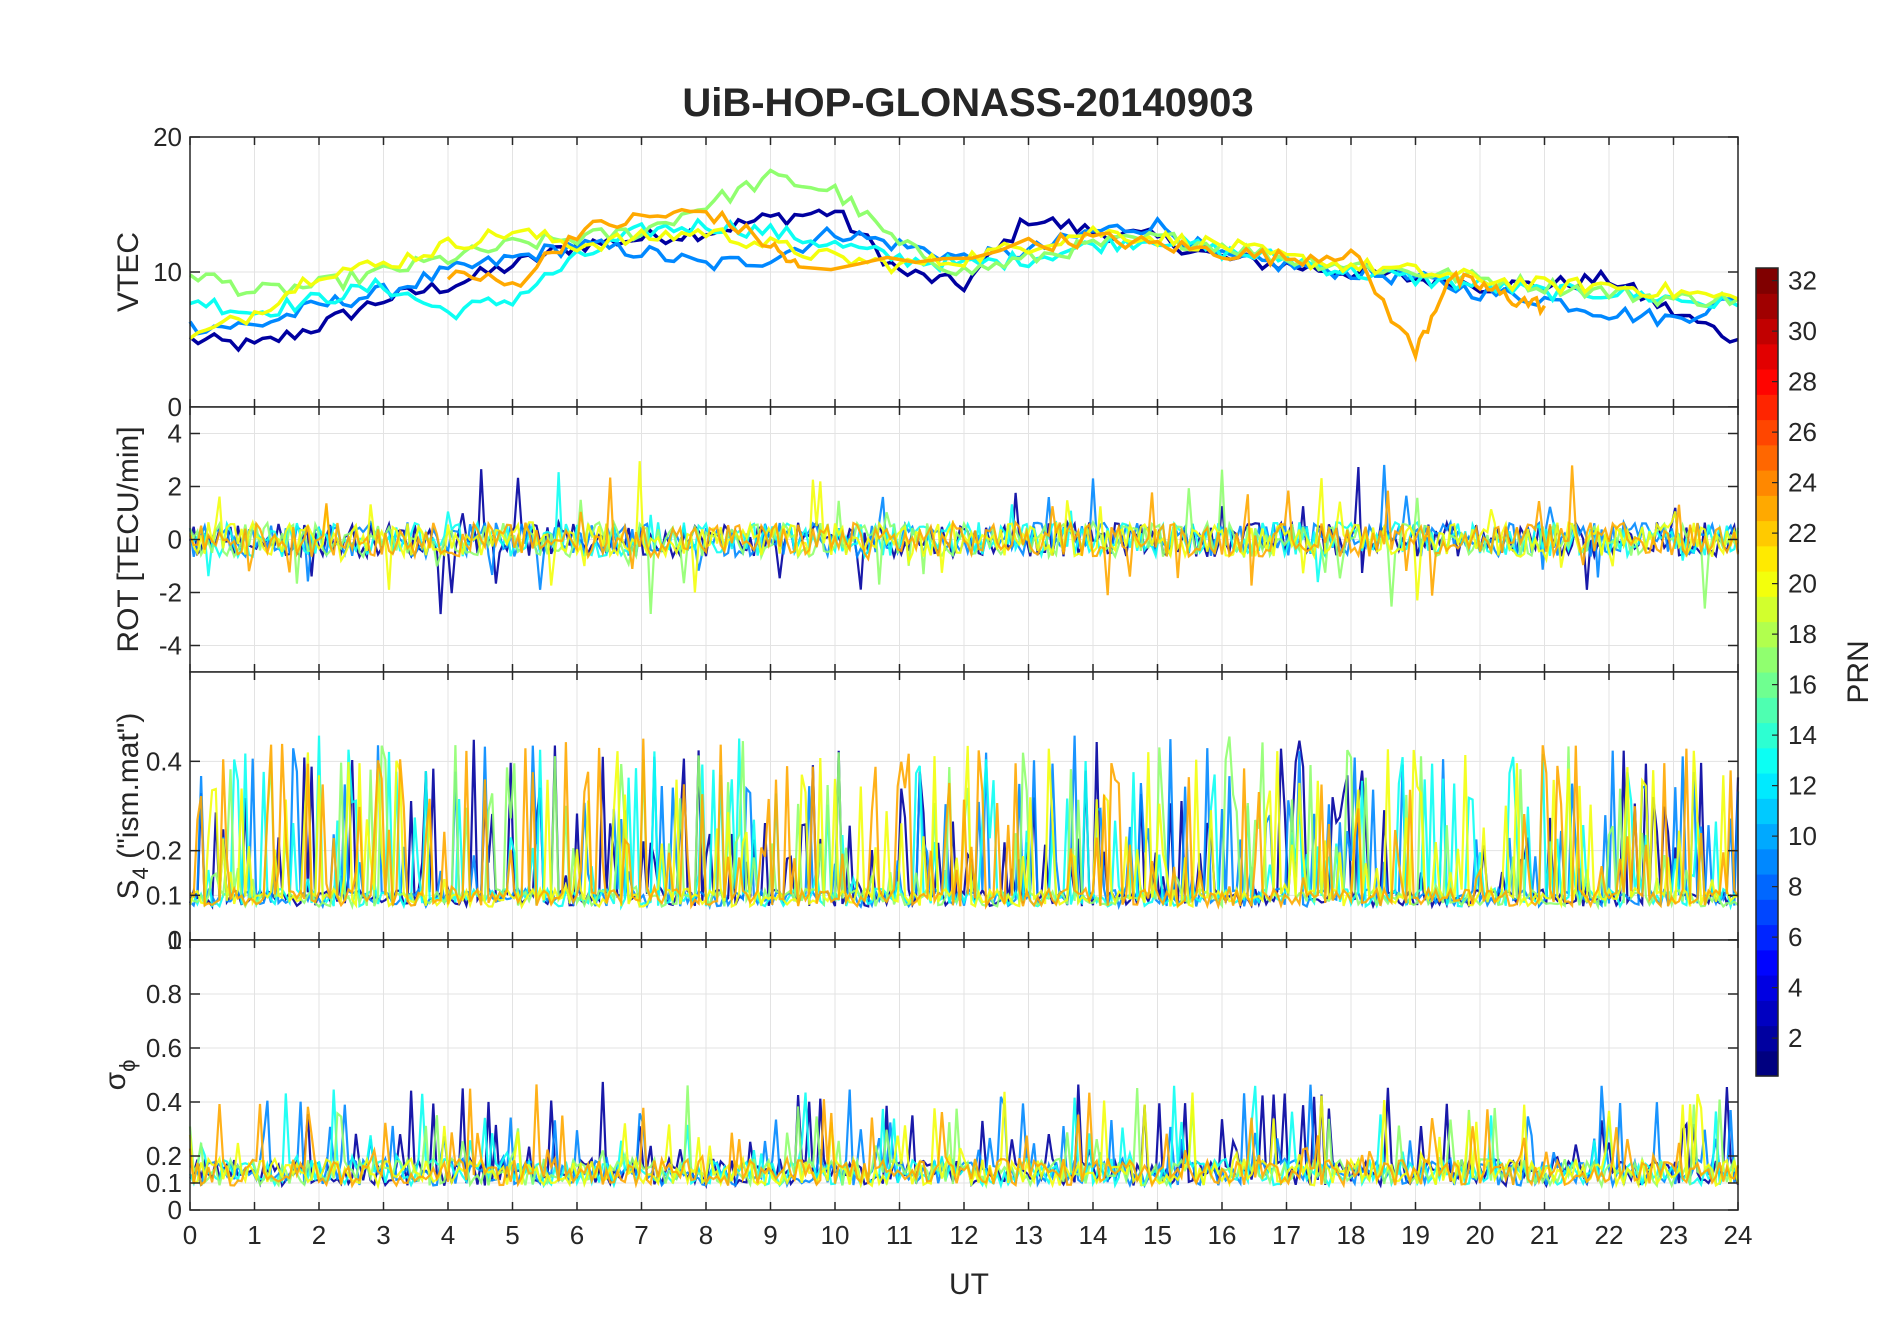  I want to click on y-tick-label: 1, so click(175, 940).